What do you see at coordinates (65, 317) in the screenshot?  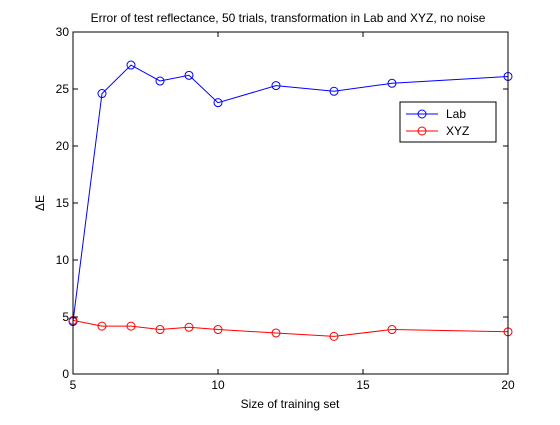 I see `y-tick-label: 5` at bounding box center [65, 317].